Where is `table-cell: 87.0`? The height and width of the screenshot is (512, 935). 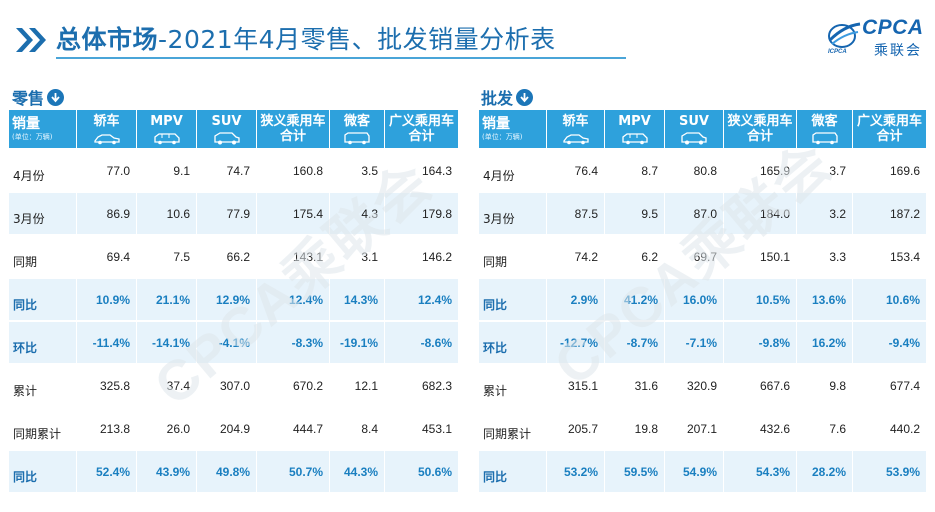 table-cell: 87.0 is located at coordinates (694, 214).